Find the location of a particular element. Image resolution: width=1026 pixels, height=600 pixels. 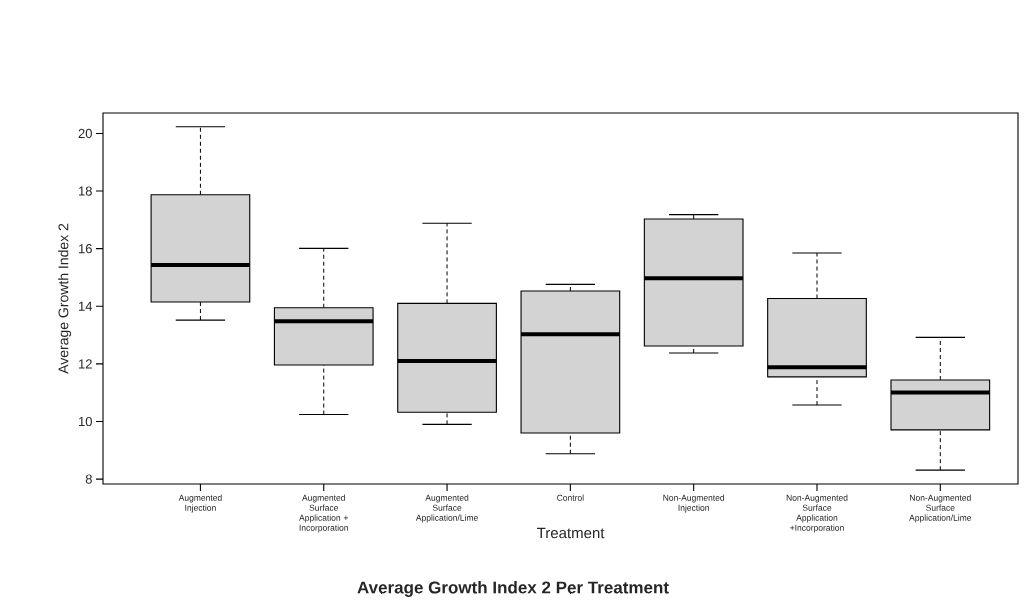

y-tick-label: 18 is located at coordinates (85, 191).